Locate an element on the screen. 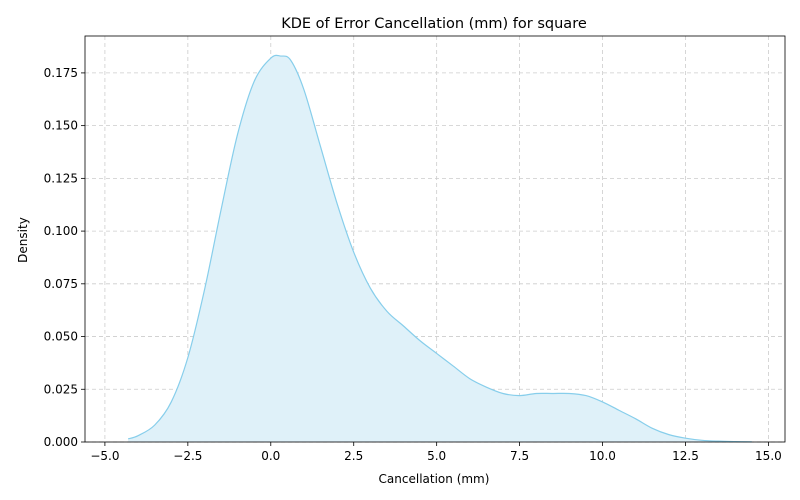  x-tick-label: 0.0 is located at coordinates (270, 456).